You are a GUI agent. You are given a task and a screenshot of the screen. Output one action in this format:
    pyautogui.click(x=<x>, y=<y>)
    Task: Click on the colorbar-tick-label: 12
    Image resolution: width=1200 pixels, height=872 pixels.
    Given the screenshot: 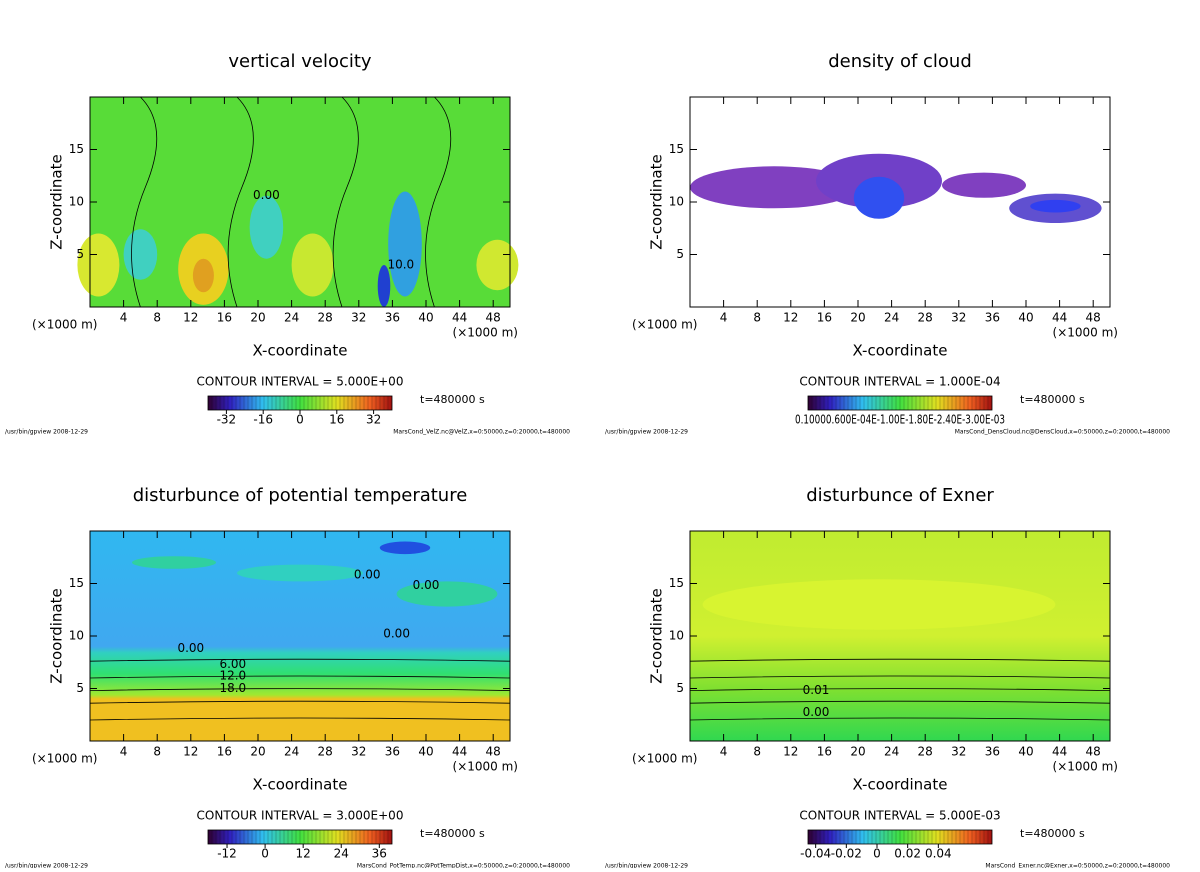 What is the action you would take?
    pyautogui.click(x=303, y=854)
    